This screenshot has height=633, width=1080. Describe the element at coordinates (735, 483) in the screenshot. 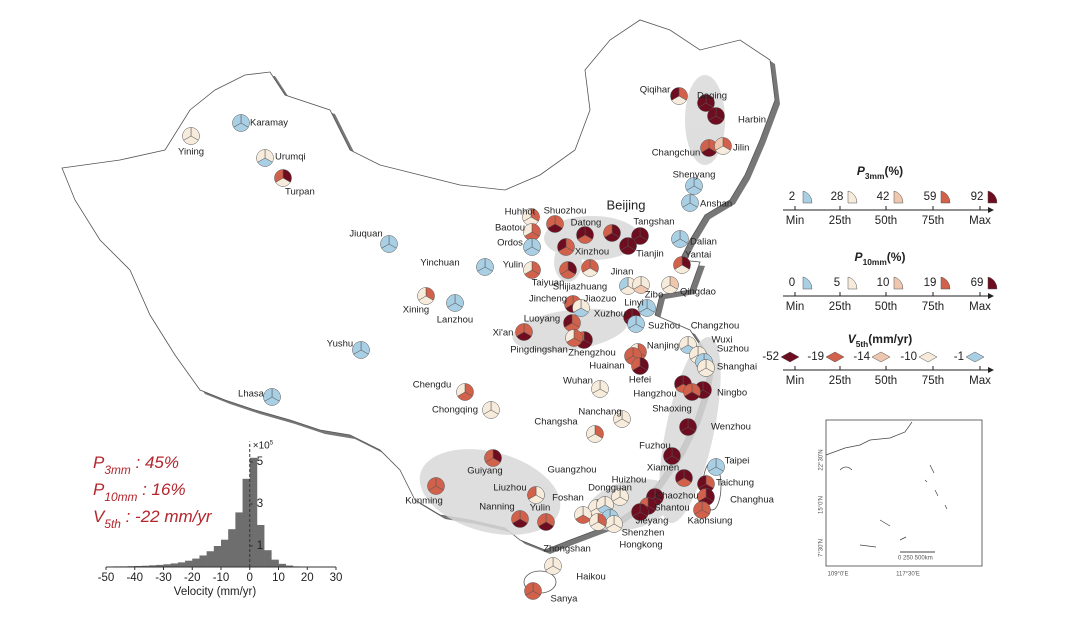

I see `city-label: Taichung` at that location.